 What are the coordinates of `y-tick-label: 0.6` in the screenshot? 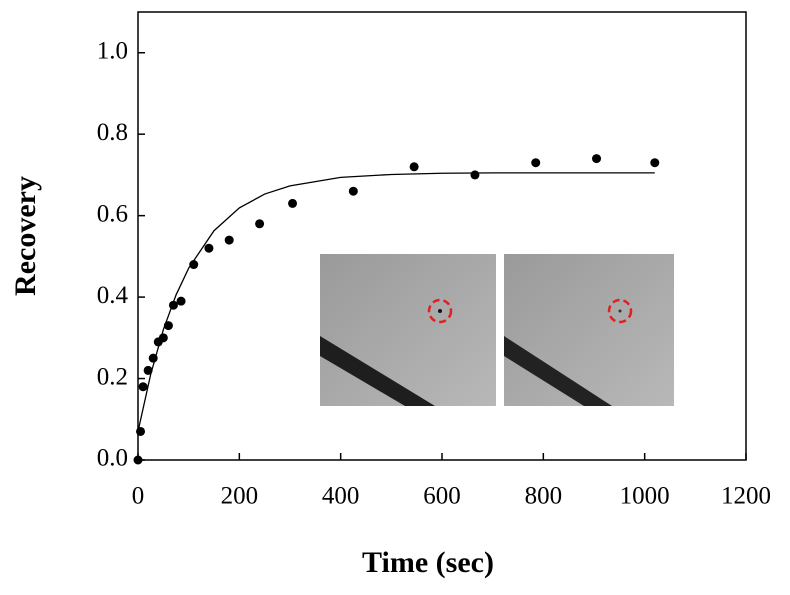 It's located at (112, 213).